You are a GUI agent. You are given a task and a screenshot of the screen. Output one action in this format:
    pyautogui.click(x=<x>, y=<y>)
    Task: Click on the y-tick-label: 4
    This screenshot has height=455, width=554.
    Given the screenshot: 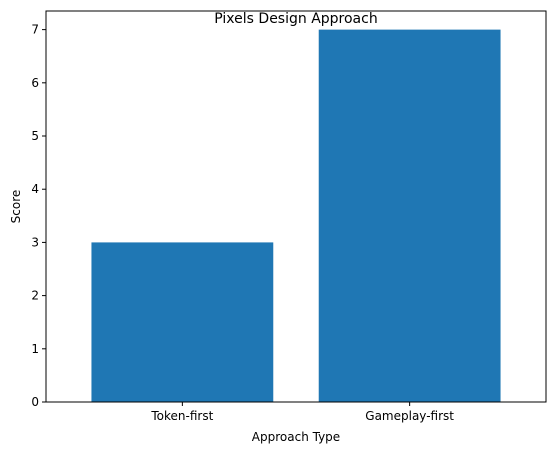 What is the action you would take?
    pyautogui.click(x=35, y=189)
    